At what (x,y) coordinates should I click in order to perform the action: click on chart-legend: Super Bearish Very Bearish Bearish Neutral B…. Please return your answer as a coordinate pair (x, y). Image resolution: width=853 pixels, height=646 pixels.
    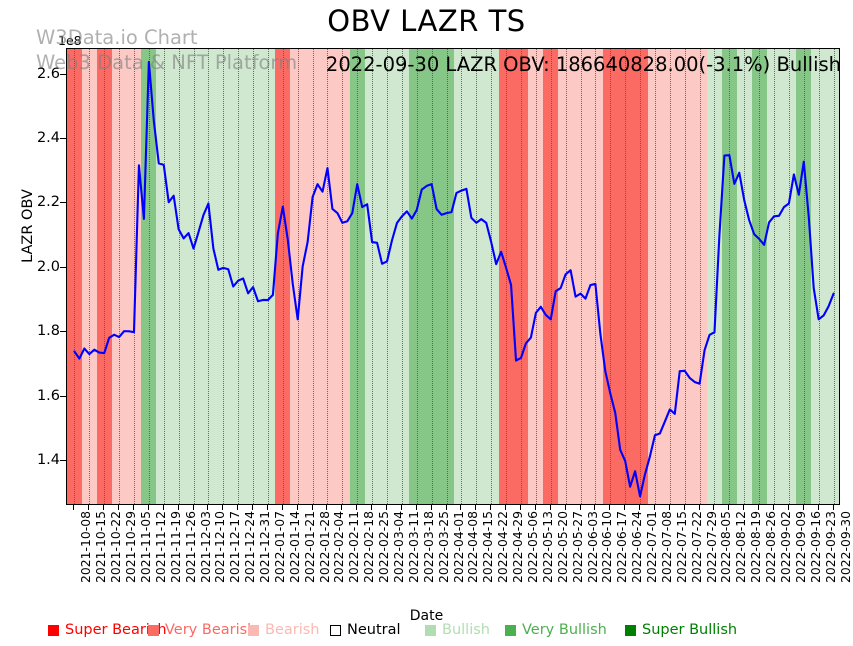
    Looking at the image, I should click on (426, 631).